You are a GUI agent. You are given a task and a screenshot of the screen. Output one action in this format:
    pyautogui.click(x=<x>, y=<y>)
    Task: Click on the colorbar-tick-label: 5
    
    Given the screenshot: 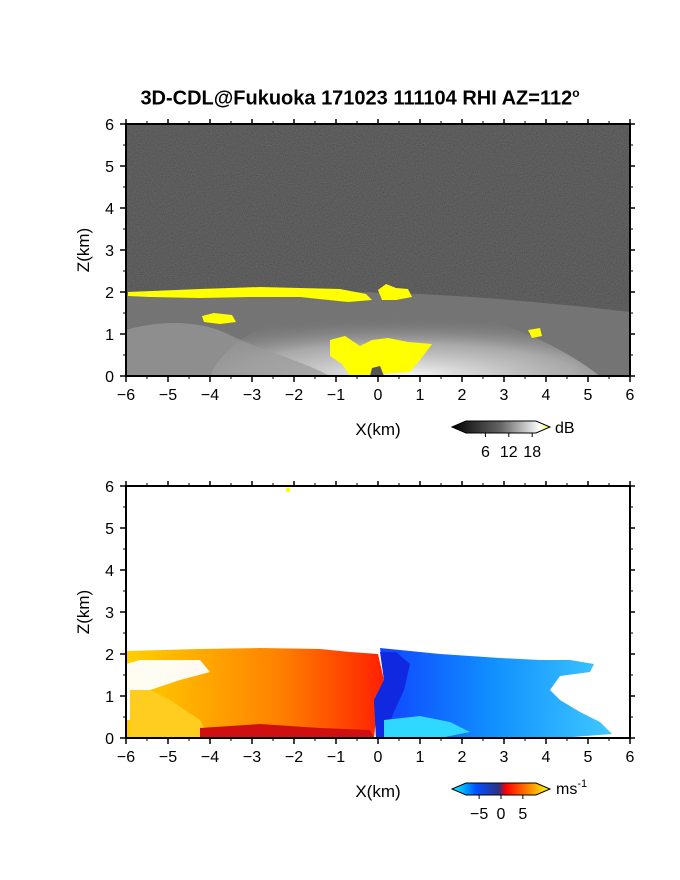 What is the action you would take?
    pyautogui.click(x=522, y=814)
    